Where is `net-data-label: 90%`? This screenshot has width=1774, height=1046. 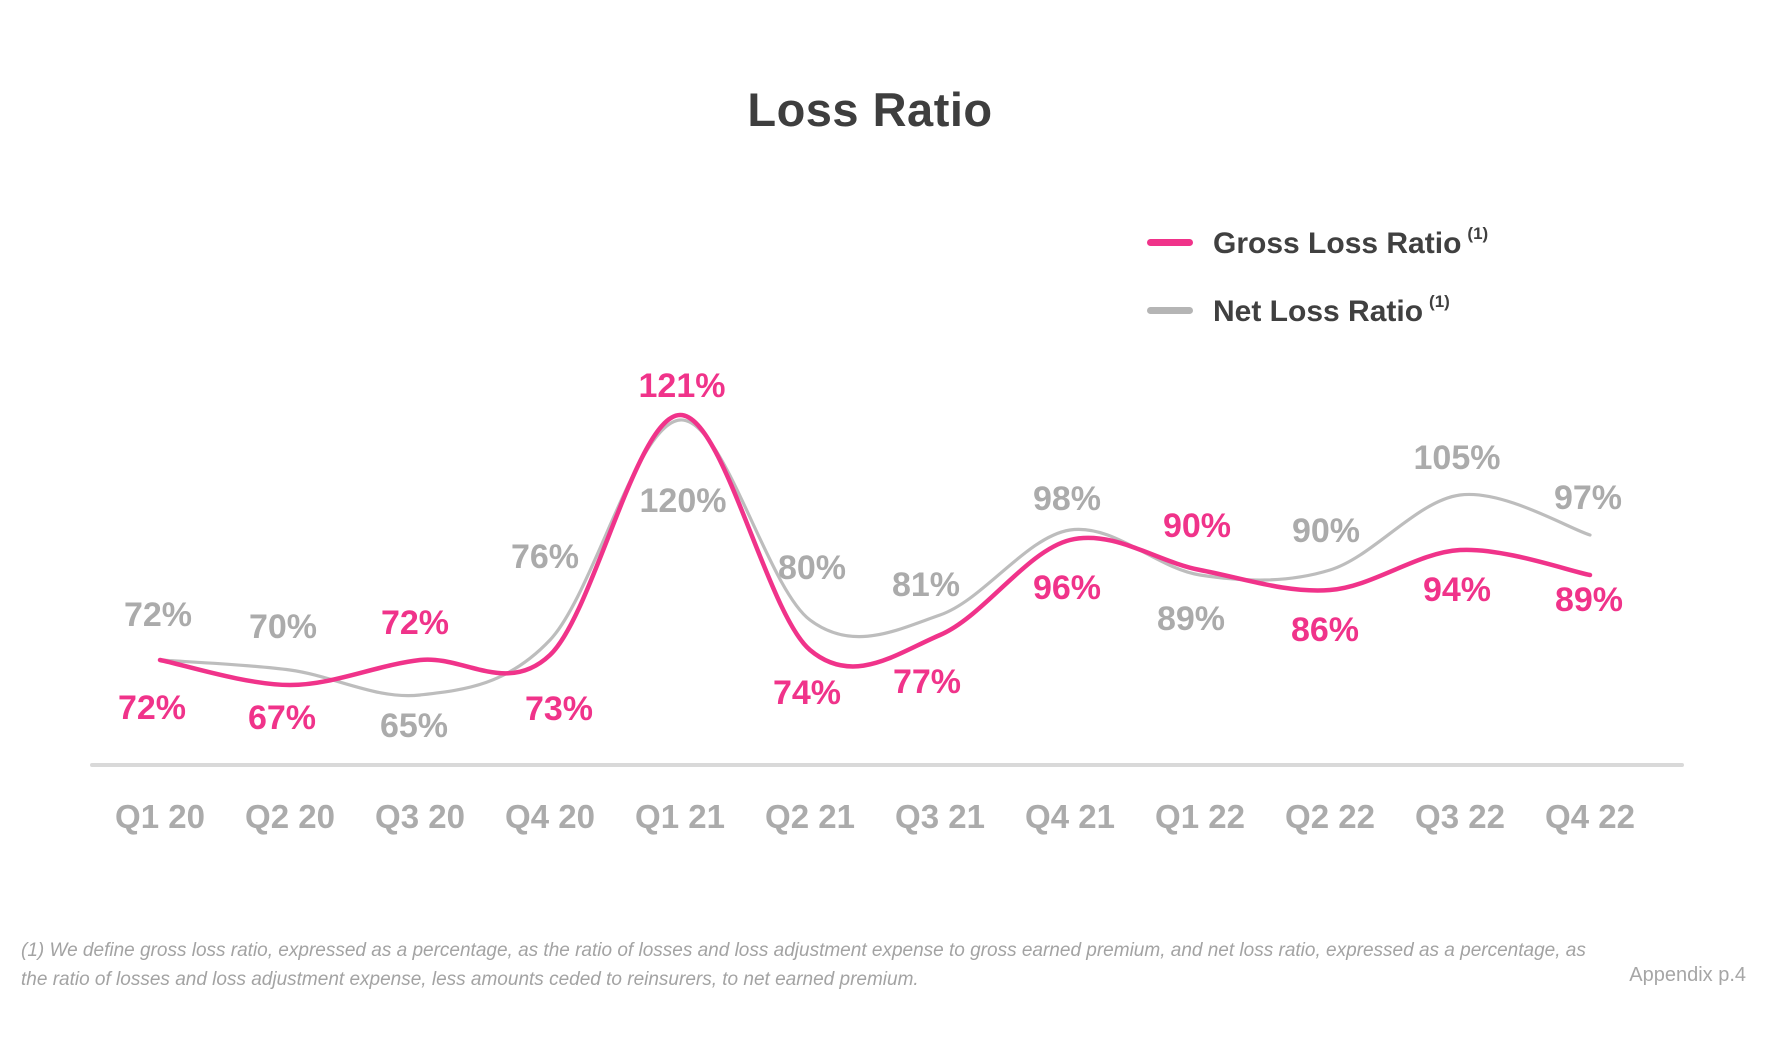 net-data-label: 90% is located at coordinates (1326, 531).